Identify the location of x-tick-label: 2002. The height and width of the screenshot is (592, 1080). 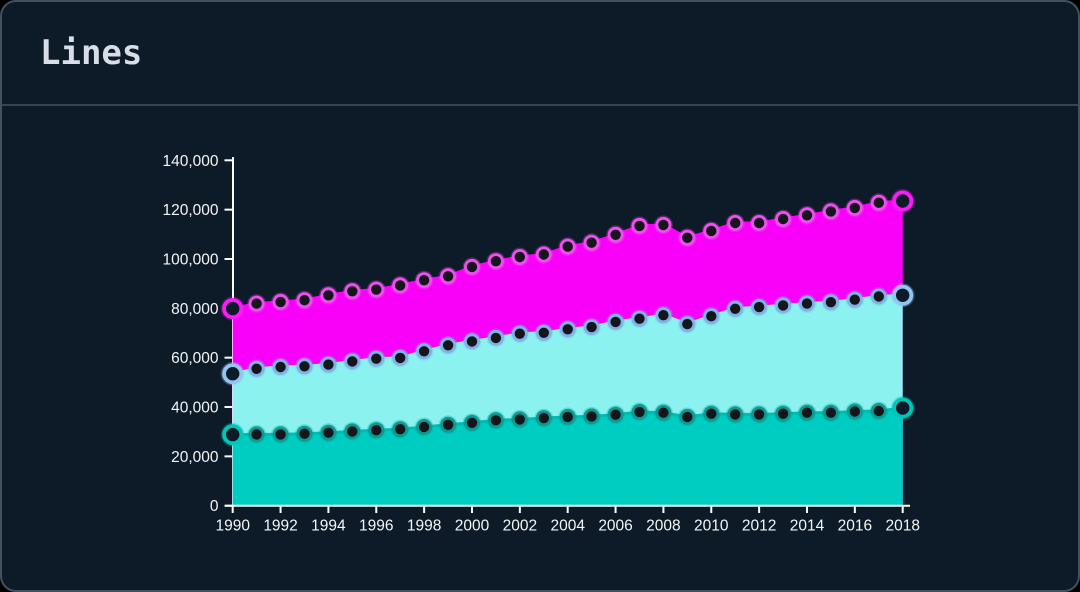
(520, 526).